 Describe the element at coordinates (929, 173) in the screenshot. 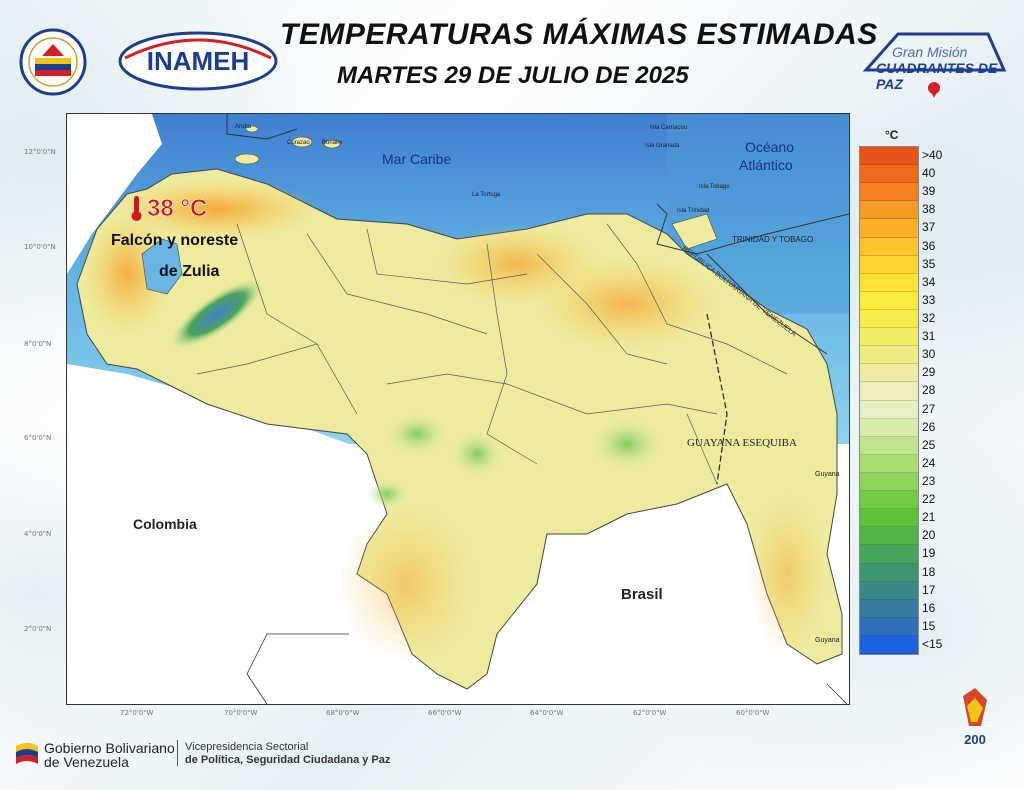

I see `legend-label: 40` at that location.